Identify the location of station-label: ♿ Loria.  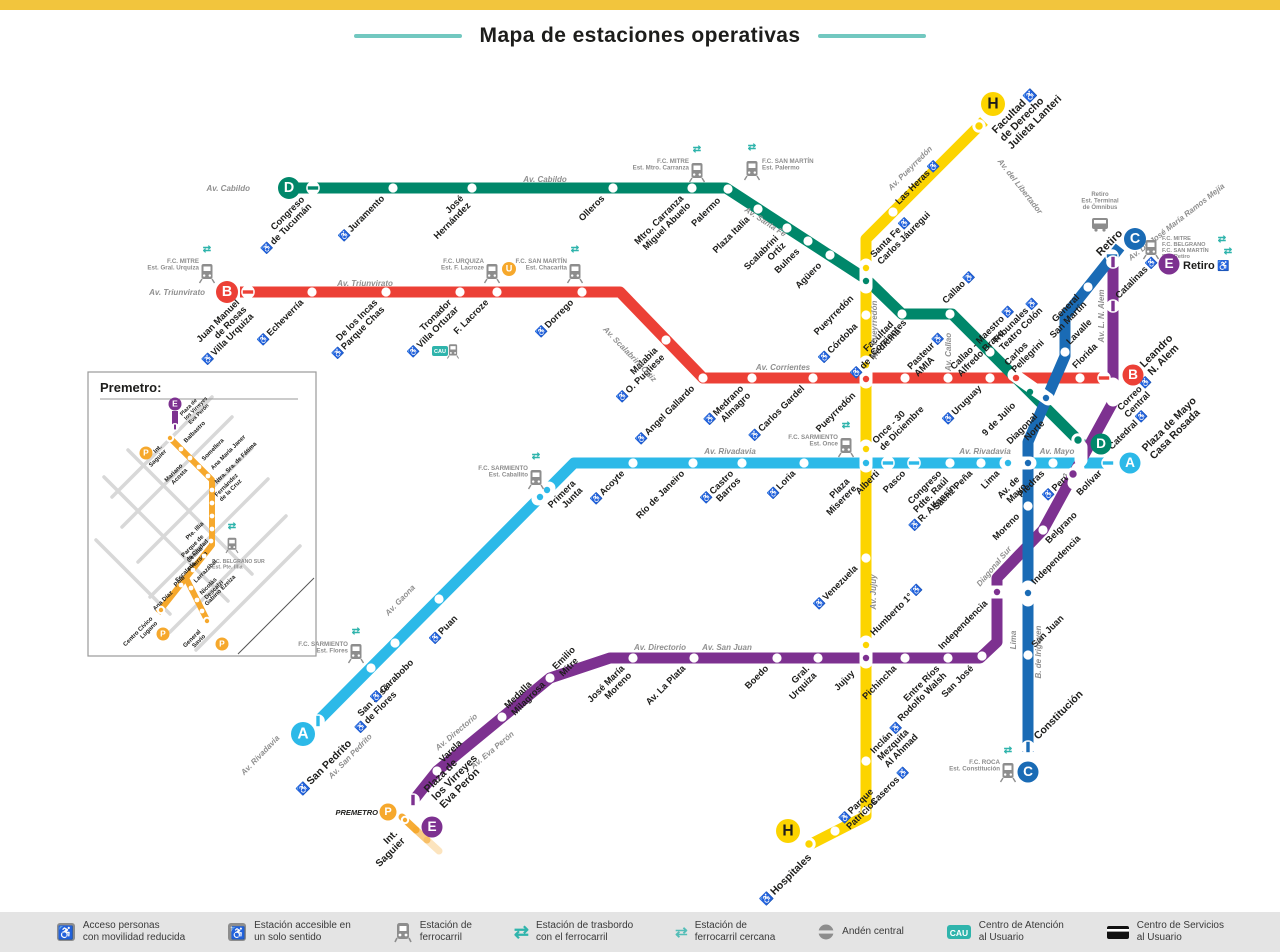
(782, 484).